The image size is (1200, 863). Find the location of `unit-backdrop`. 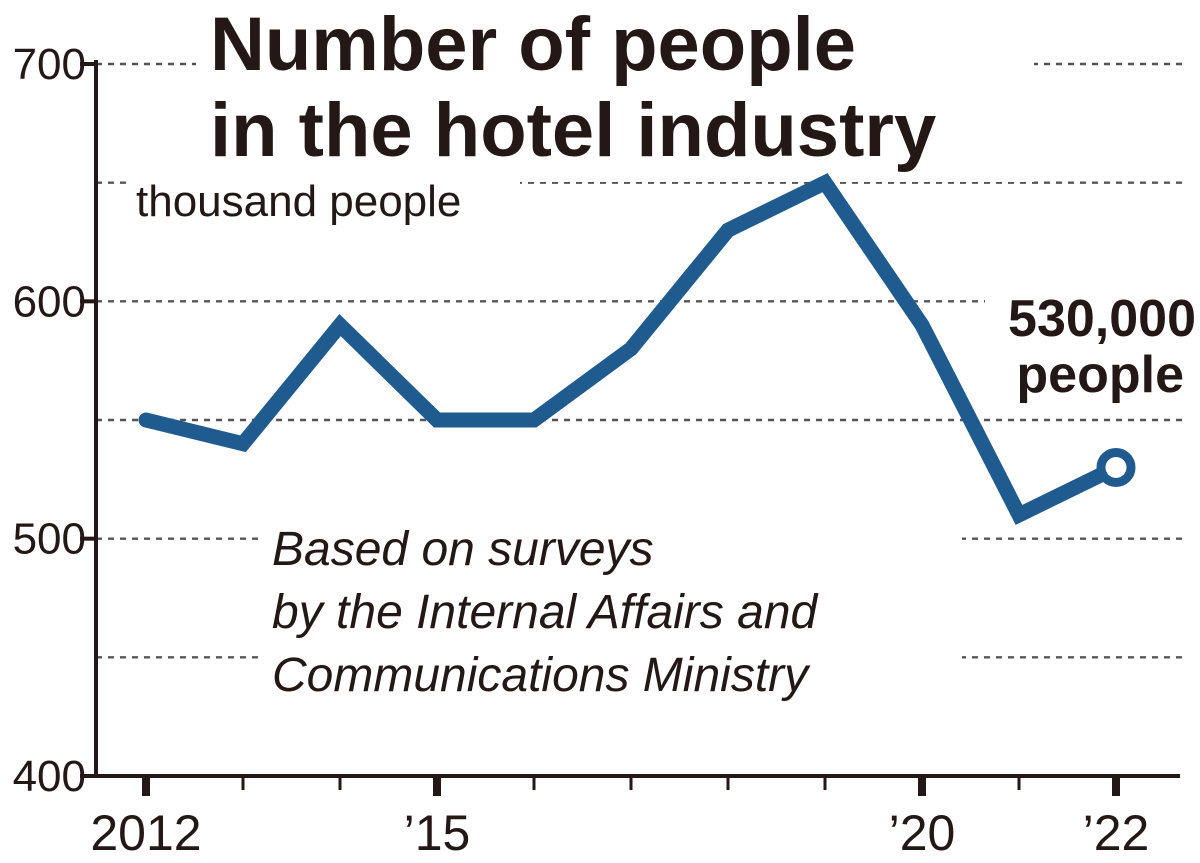

unit-backdrop is located at coordinates (325, 196).